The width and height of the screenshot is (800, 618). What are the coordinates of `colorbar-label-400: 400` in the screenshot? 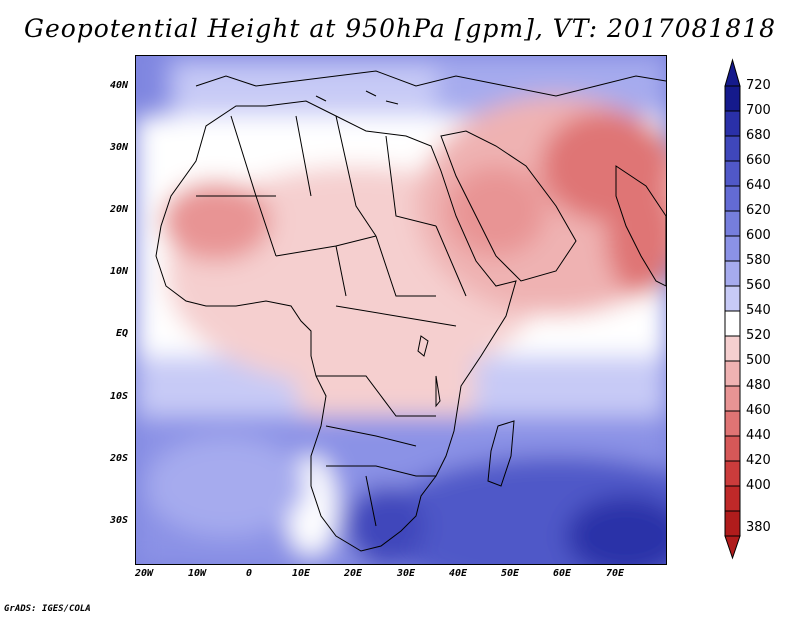 It's located at (758, 485).